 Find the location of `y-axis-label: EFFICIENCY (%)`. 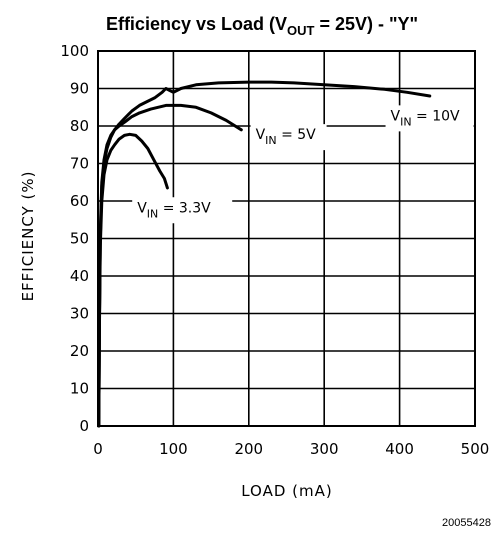

y-axis-label: EFFICIENCY (%) is located at coordinates (28, 236).